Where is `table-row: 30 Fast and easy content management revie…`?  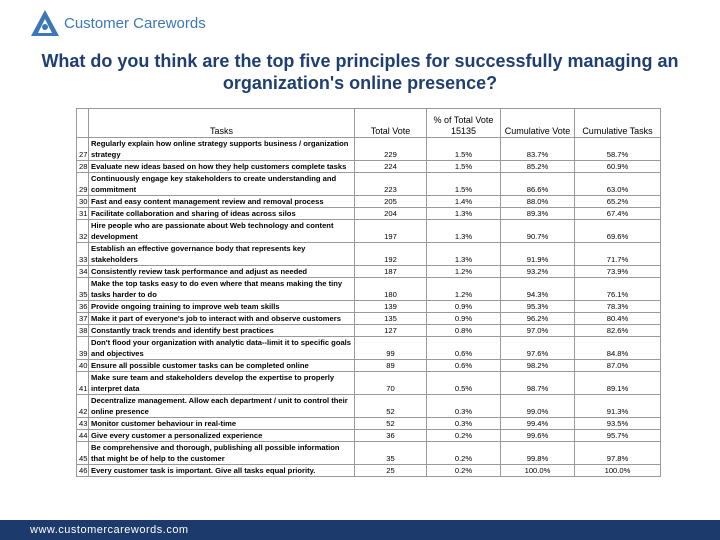
table-row: 30 Fast and easy content management revie… is located at coordinates (368, 201).